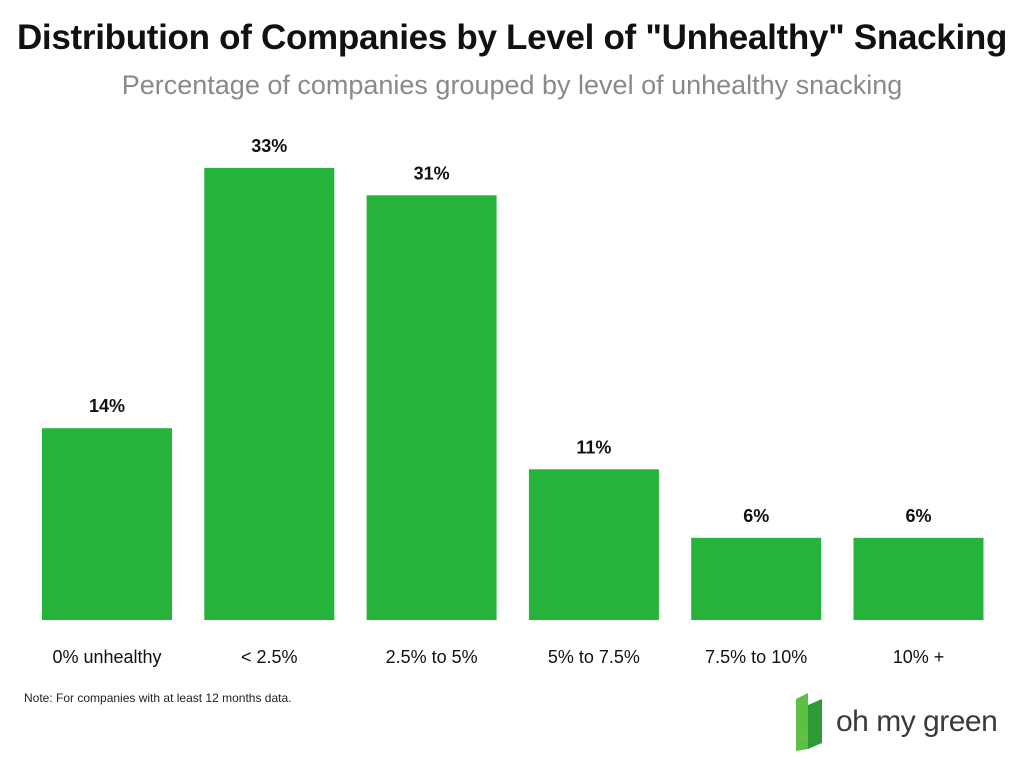 The image size is (1024, 768). Describe the element at coordinates (106, 657) in the screenshot. I see `category-label: 0% unhealthy` at that location.